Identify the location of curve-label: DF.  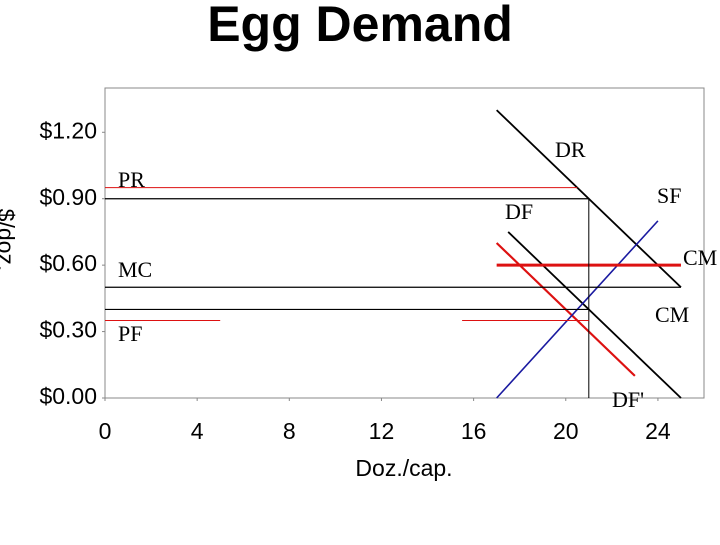
(519, 211).